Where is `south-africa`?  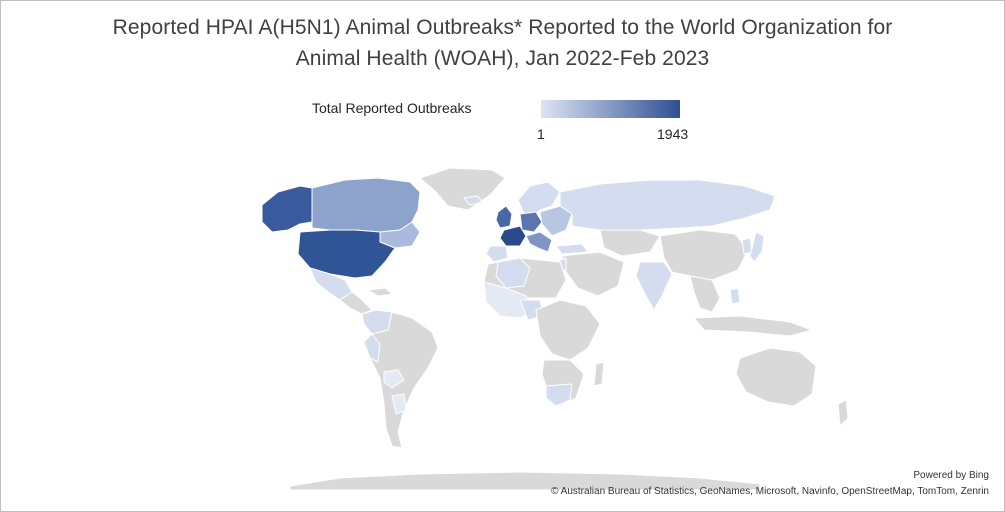 south-africa is located at coordinates (559, 395).